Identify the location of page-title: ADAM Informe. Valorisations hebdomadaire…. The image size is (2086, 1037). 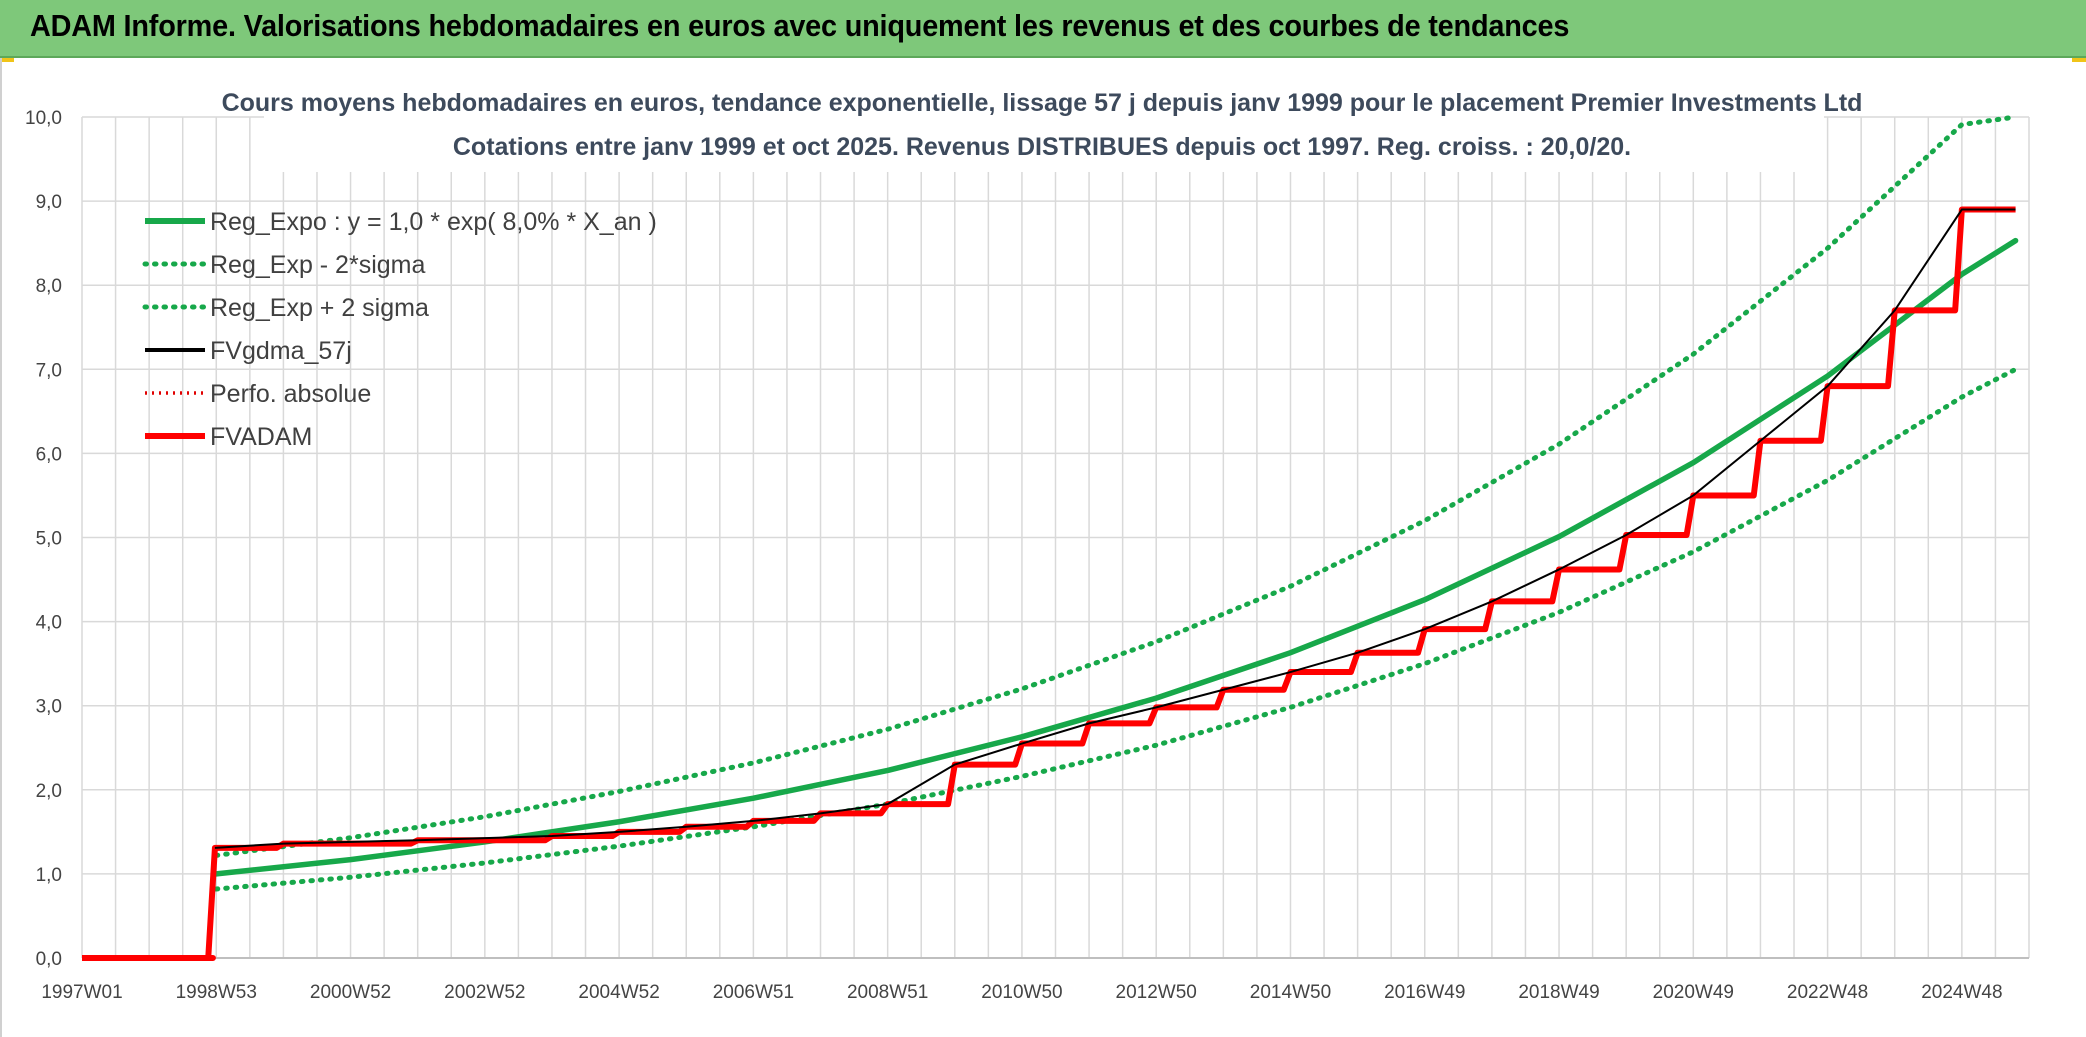
(800, 25).